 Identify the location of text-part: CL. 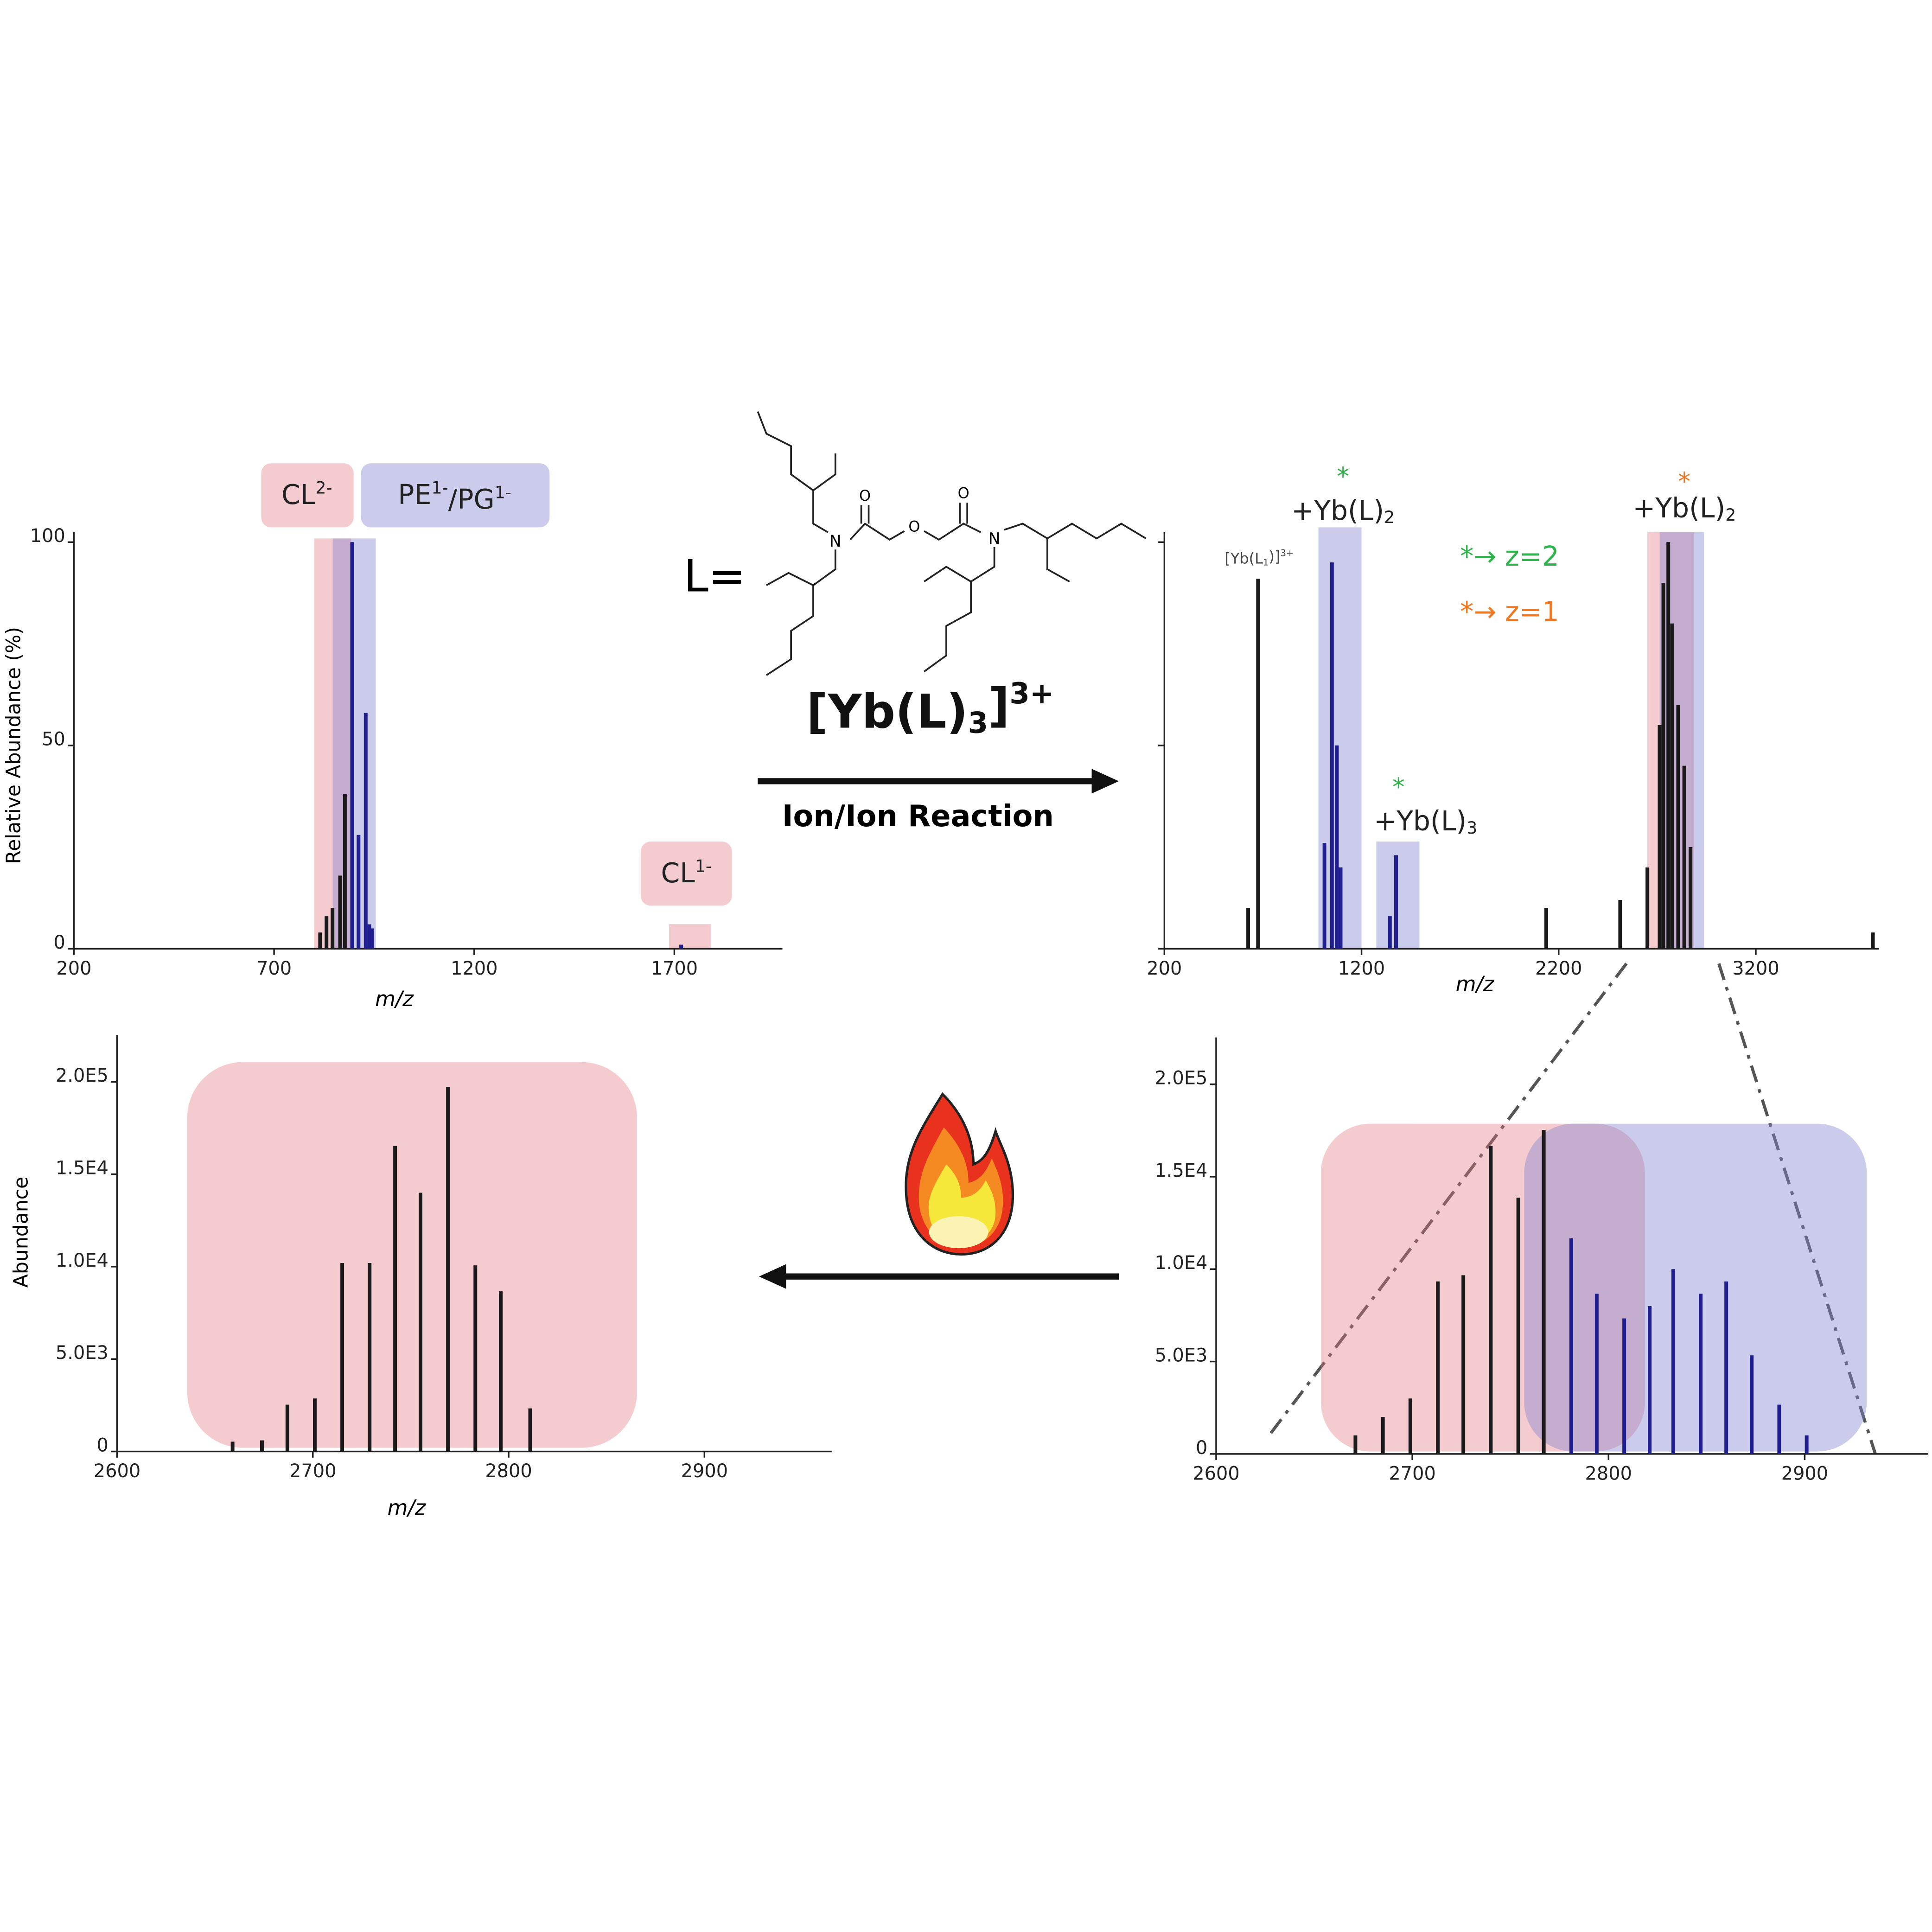
(298, 495).